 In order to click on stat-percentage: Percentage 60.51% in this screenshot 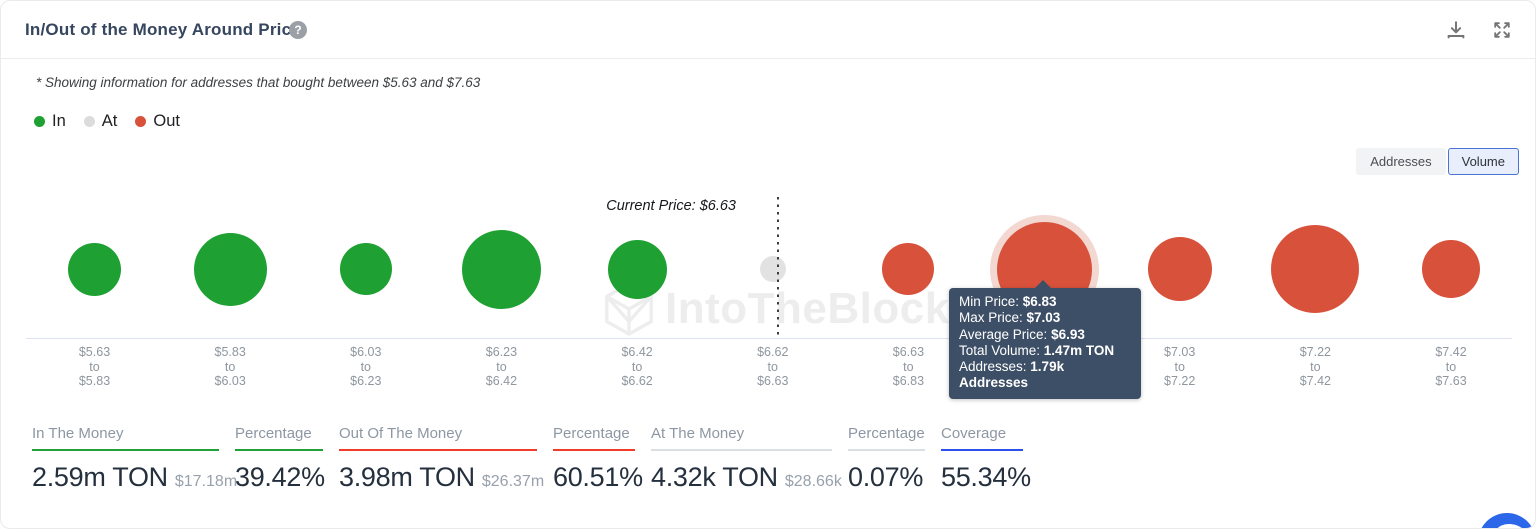, I will do `click(598, 459)`.